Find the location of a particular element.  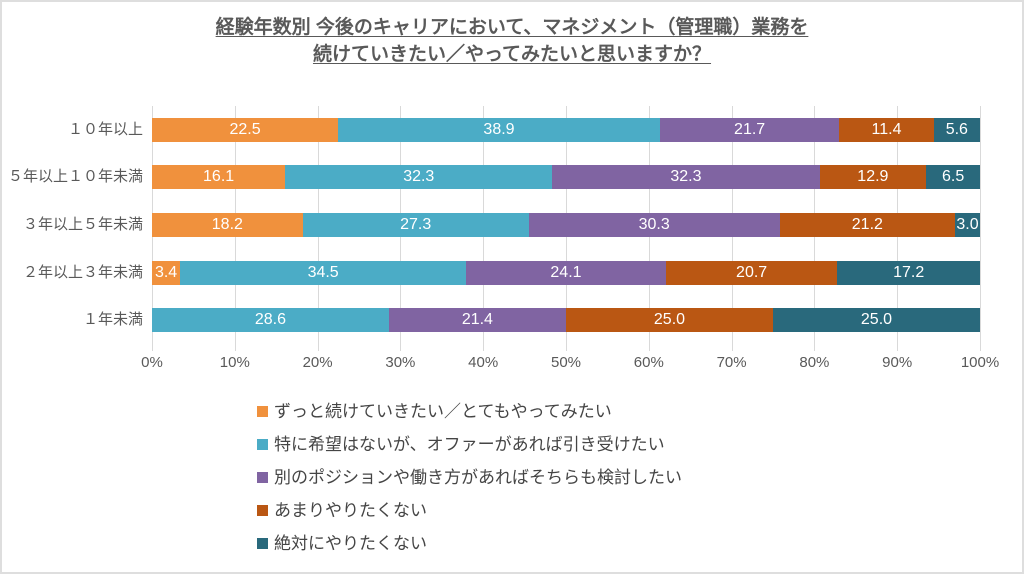

bar-segment: 20.7 is located at coordinates (751, 272).